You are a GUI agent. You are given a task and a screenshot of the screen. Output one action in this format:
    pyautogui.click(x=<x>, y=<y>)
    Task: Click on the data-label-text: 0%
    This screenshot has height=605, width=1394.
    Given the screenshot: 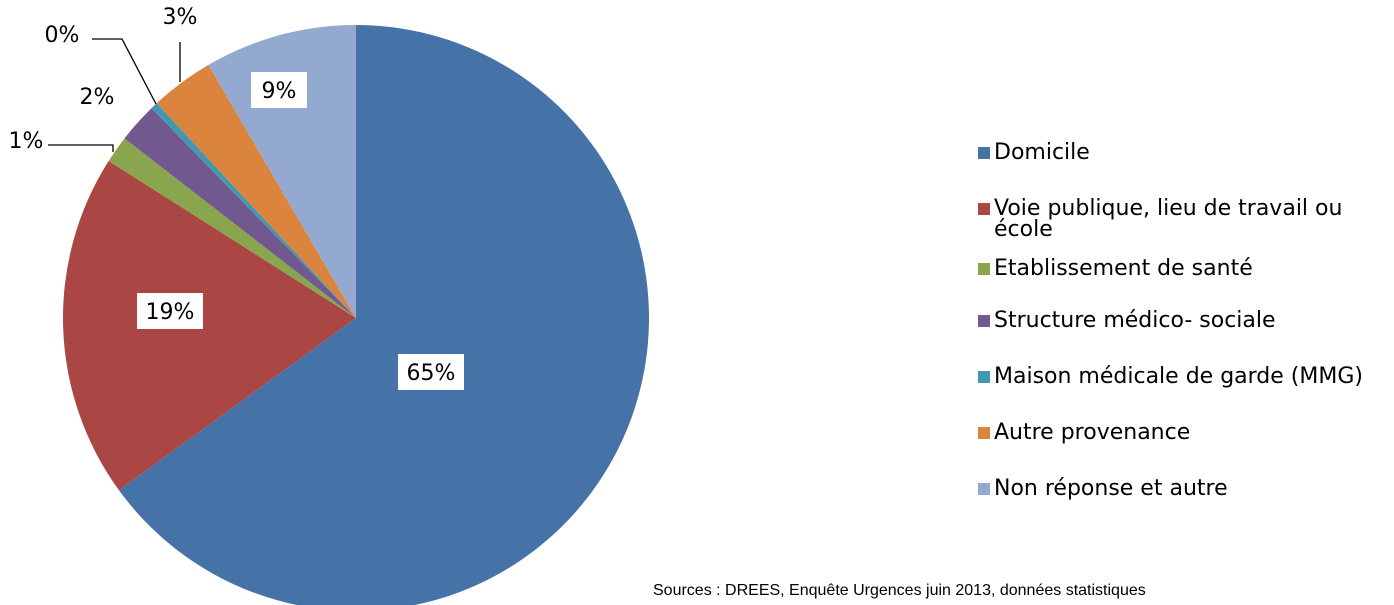 What is the action you would take?
    pyautogui.click(x=62, y=35)
    